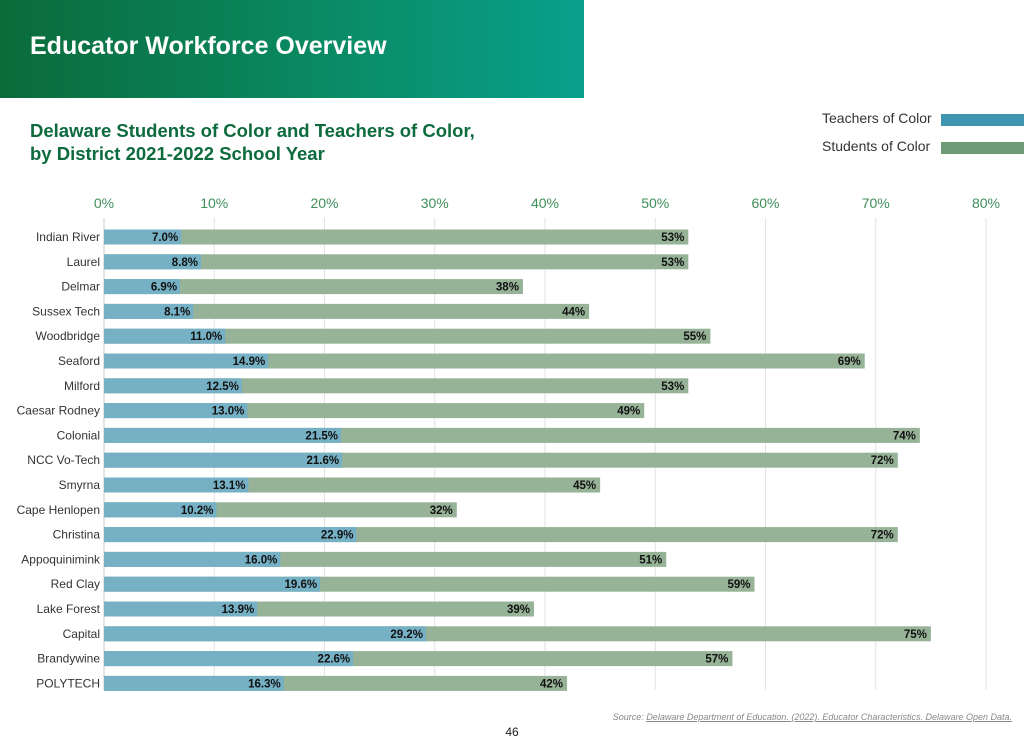 The image size is (1024, 742). I want to click on category-label: Milford, so click(82, 386).